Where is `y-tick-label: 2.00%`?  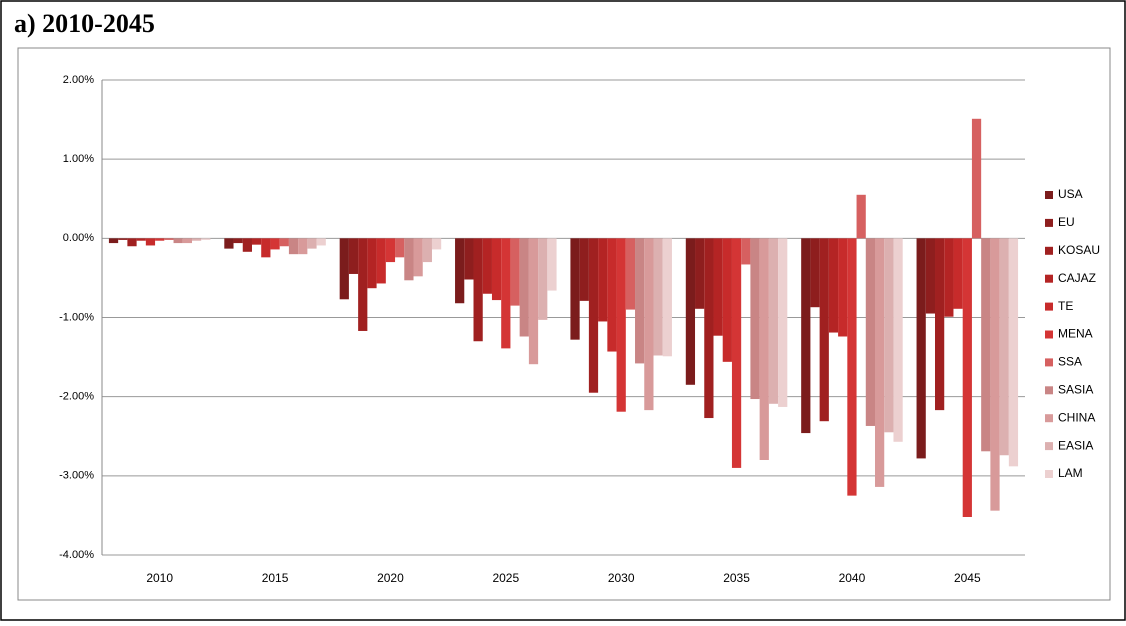 y-tick-label: 2.00% is located at coordinates (78, 80).